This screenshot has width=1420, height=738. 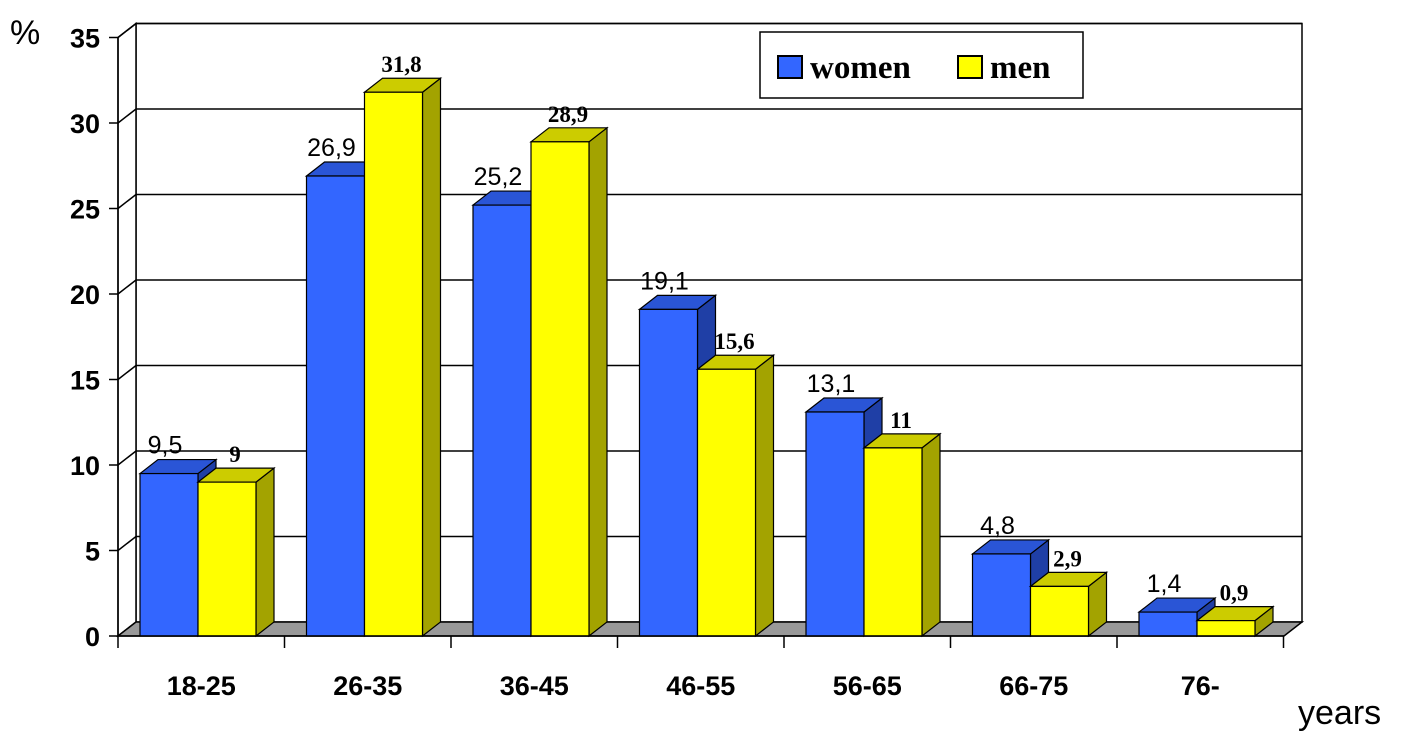 What do you see at coordinates (165, 446) in the screenshot?
I see `data-label-women-18-25: 9,5` at bounding box center [165, 446].